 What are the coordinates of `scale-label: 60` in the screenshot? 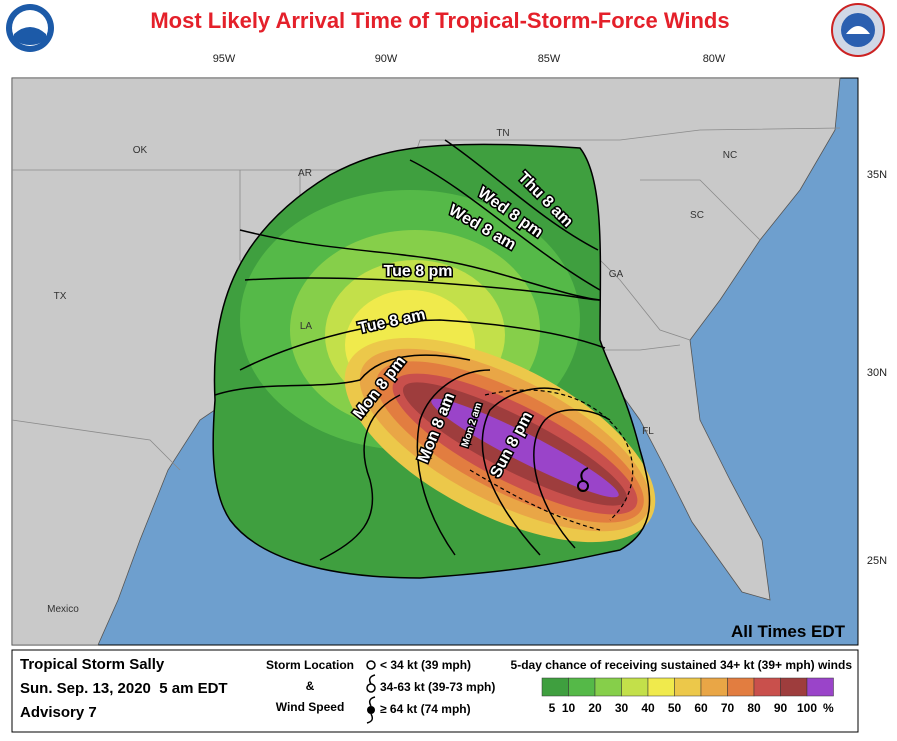 It's located at (701, 708).